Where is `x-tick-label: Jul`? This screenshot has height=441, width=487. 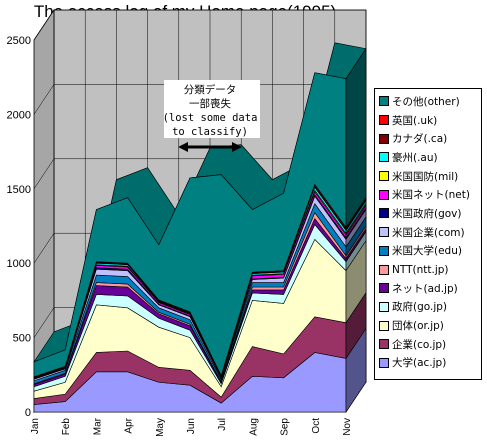
x-tick-label: Jul is located at coordinates (222, 424).